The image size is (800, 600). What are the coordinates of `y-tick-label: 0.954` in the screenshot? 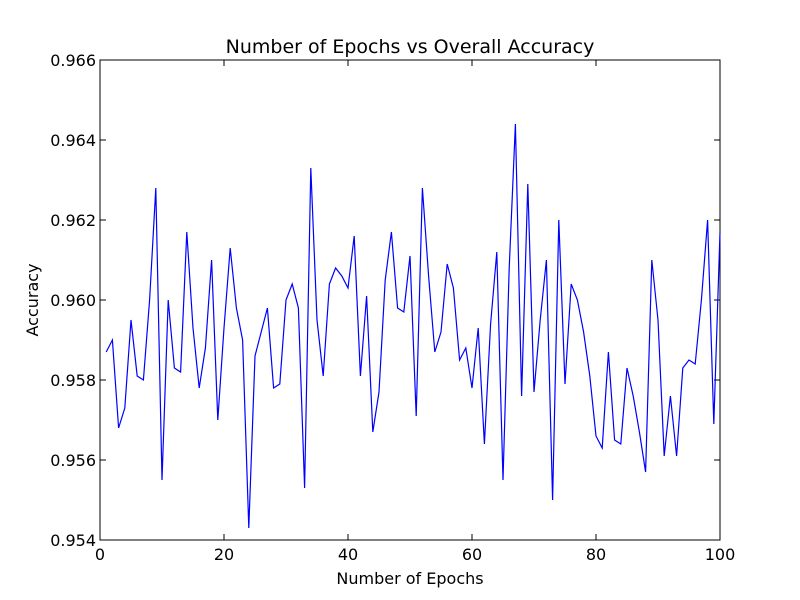 It's located at (73, 540).